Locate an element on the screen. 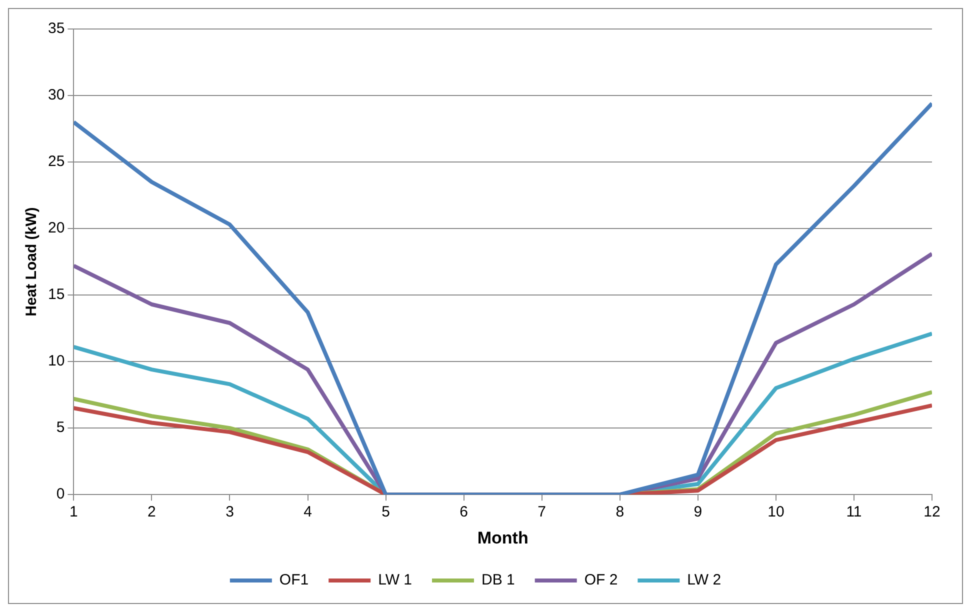 The height and width of the screenshot is (612, 971). x-tick-label: 5 is located at coordinates (386, 512).